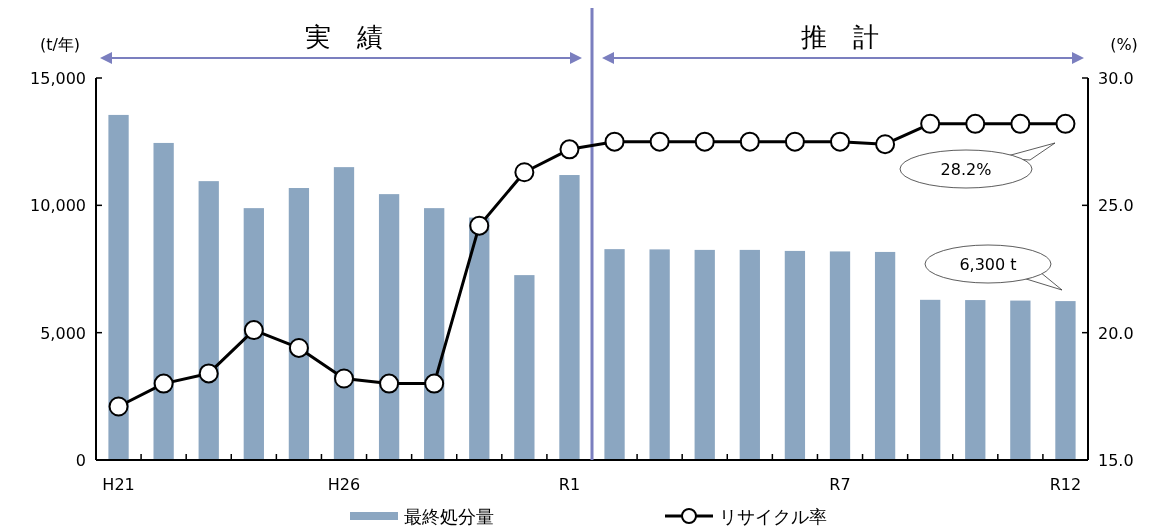 The height and width of the screenshot is (530, 1157). What do you see at coordinates (569, 484) in the screenshot?
I see `x-tick-label: R1` at bounding box center [569, 484].